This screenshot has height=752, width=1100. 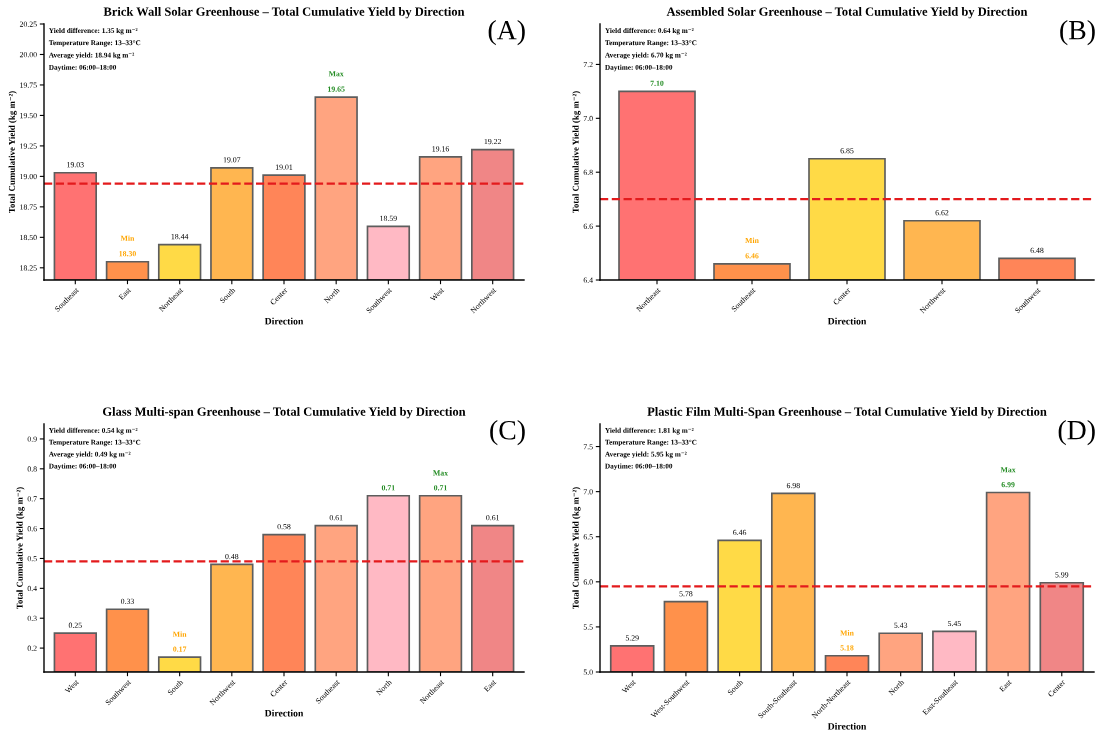 What do you see at coordinates (1077, 33) in the screenshot?
I see `annotation: (B)` at bounding box center [1077, 33].